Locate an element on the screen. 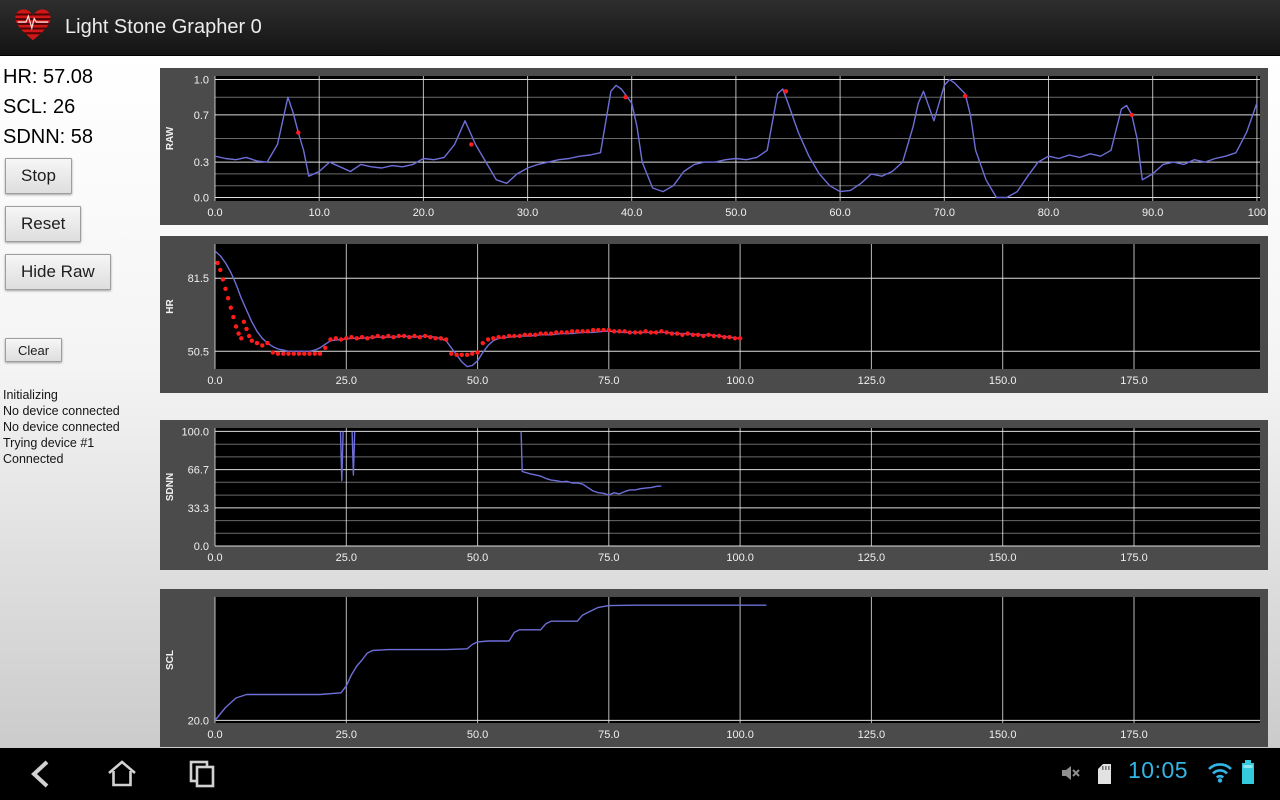  sdnn-reading: SDNN: 58 is located at coordinates (48, 137).